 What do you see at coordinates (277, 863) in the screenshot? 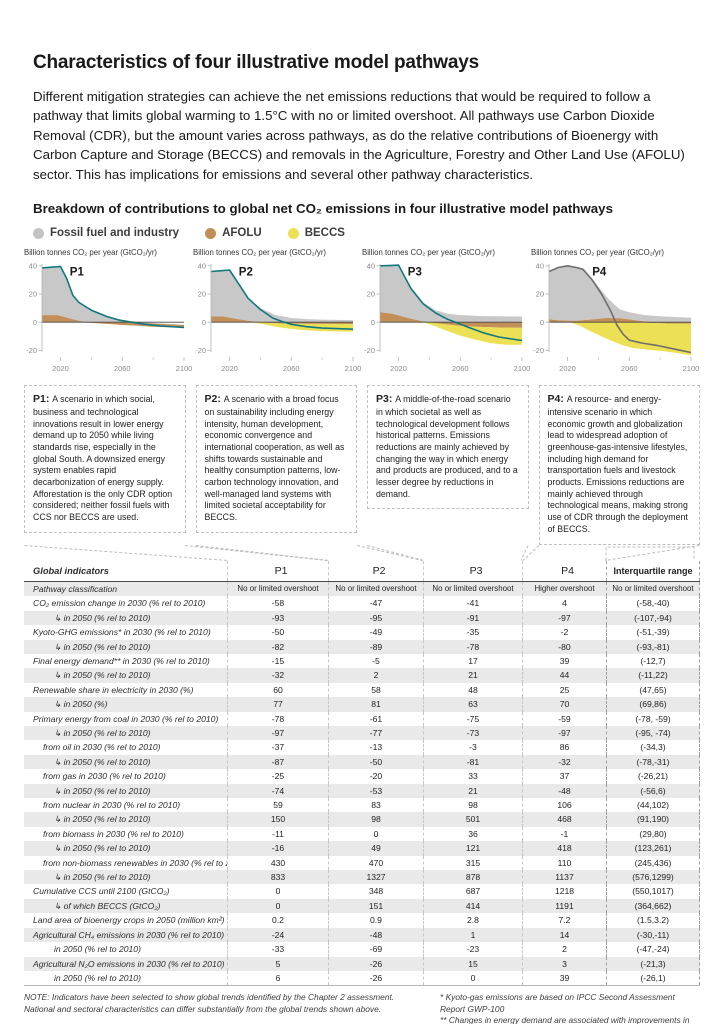
I see `value-p1: 430` at bounding box center [277, 863].